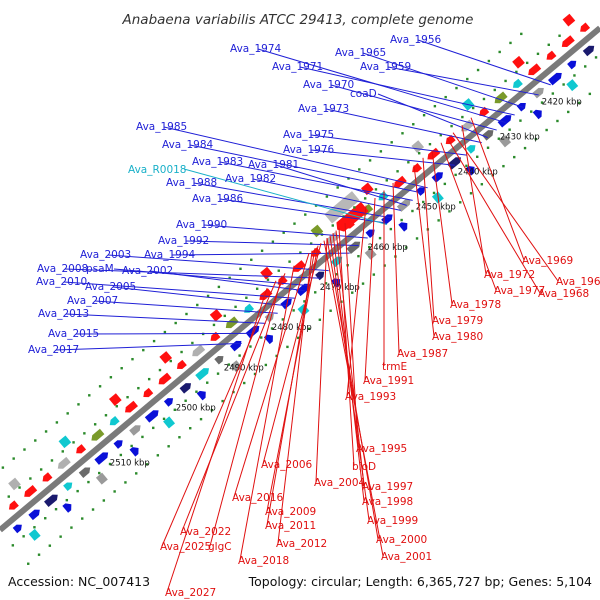 This screenshot has width=600, height=600. I want to click on kbp-label: 2450 kbp, so click(436, 208).